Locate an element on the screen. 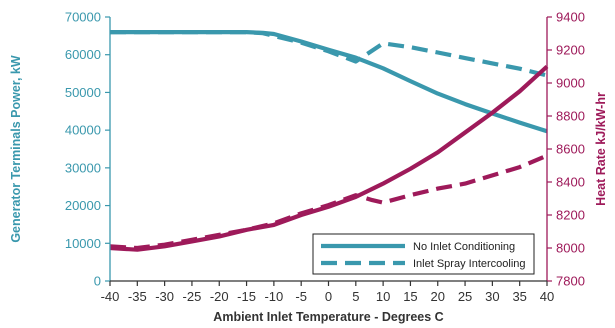 This screenshot has height=328, width=615. left-axis-title: Generator Terminals Power, kW is located at coordinates (16, 149).